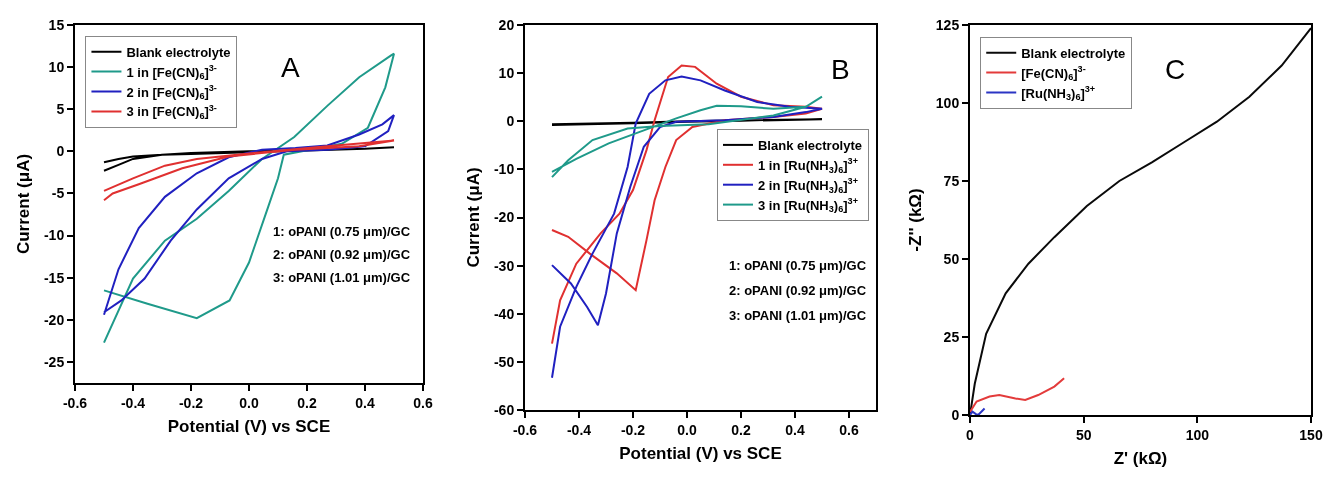 This screenshot has height=479, width=1335. I want to click on annotation: B, so click(840, 69).